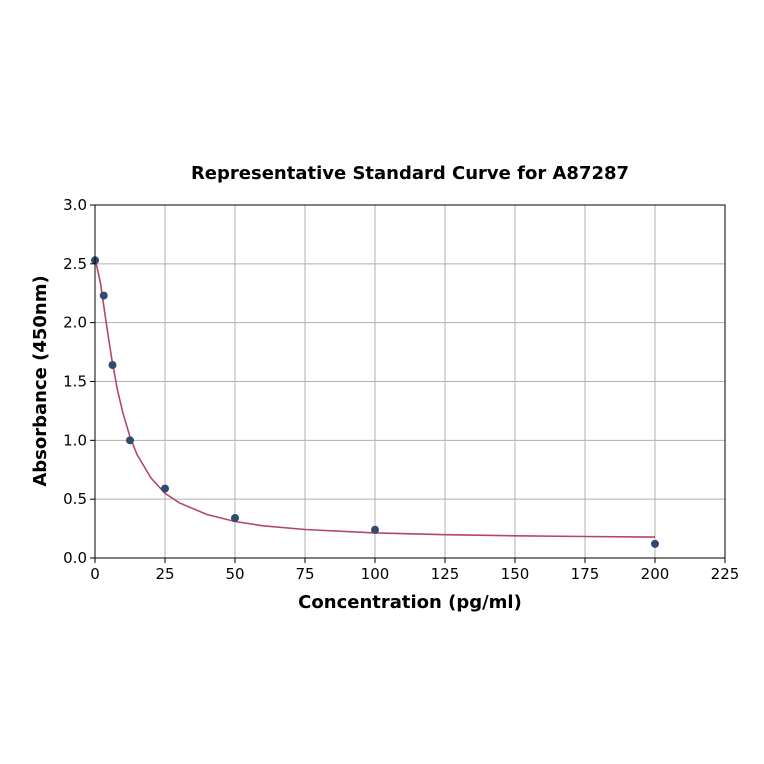  What do you see at coordinates (375, 574) in the screenshot?
I see `x-tick-label: 100` at bounding box center [375, 574].